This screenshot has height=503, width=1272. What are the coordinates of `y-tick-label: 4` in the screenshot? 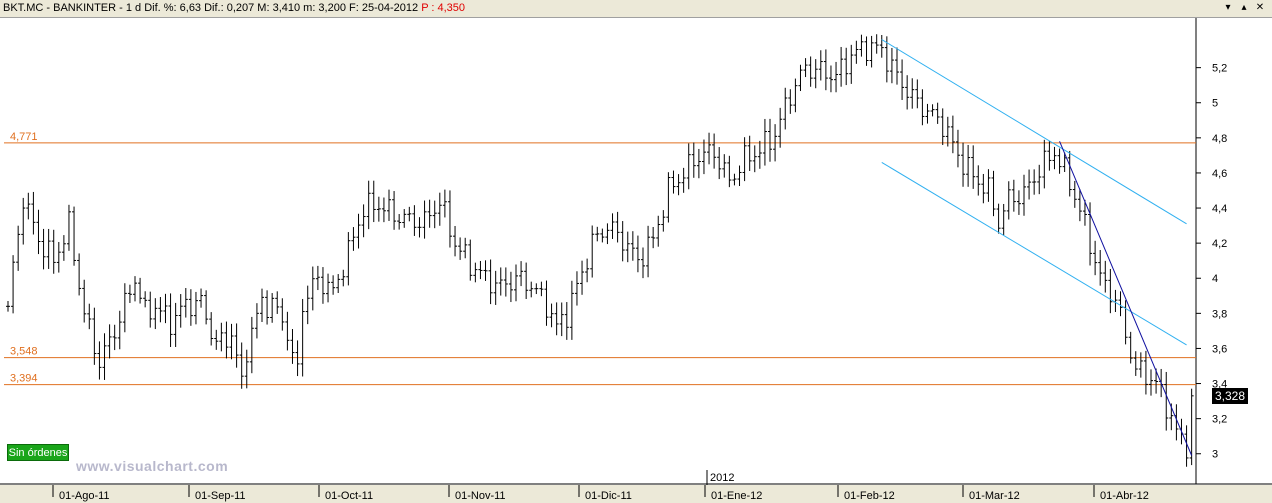 It's located at (1215, 279).